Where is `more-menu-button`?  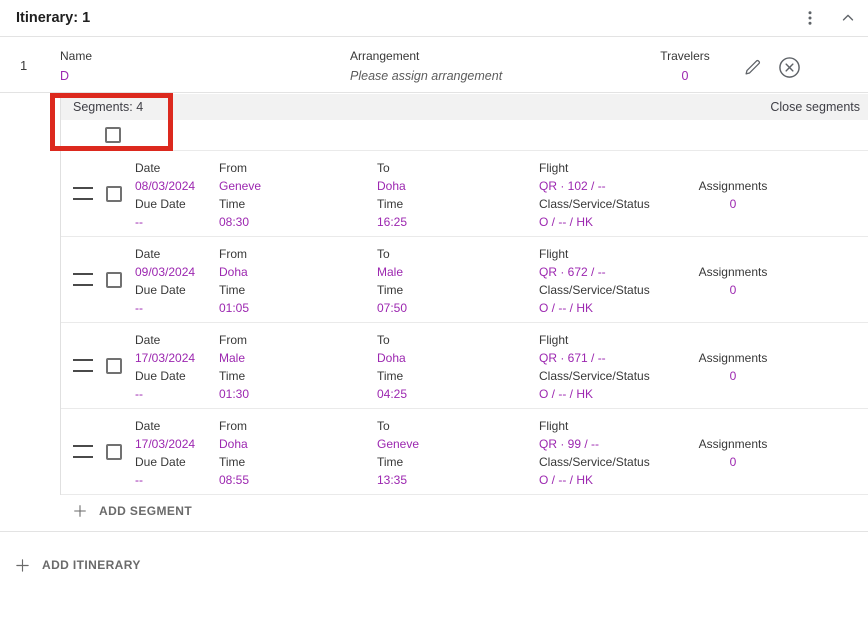 more-menu-button is located at coordinates (810, 18).